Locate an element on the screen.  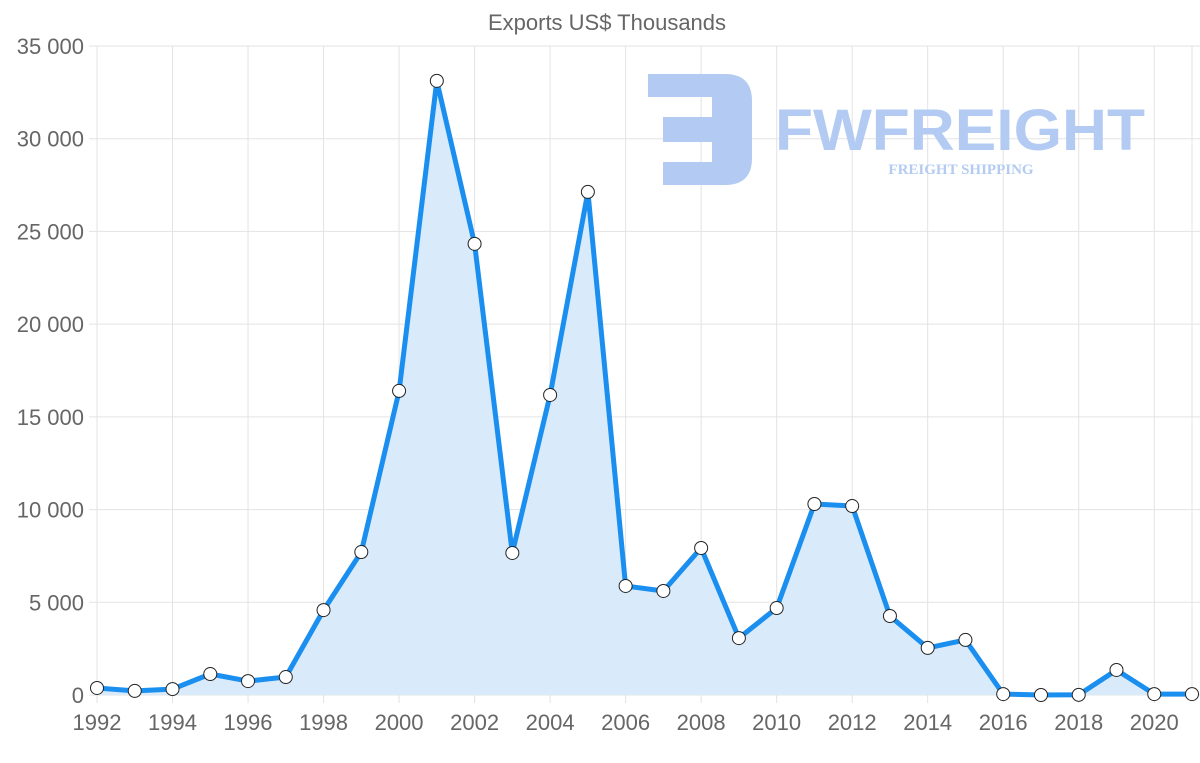
data-point-2009 is located at coordinates (738, 638).